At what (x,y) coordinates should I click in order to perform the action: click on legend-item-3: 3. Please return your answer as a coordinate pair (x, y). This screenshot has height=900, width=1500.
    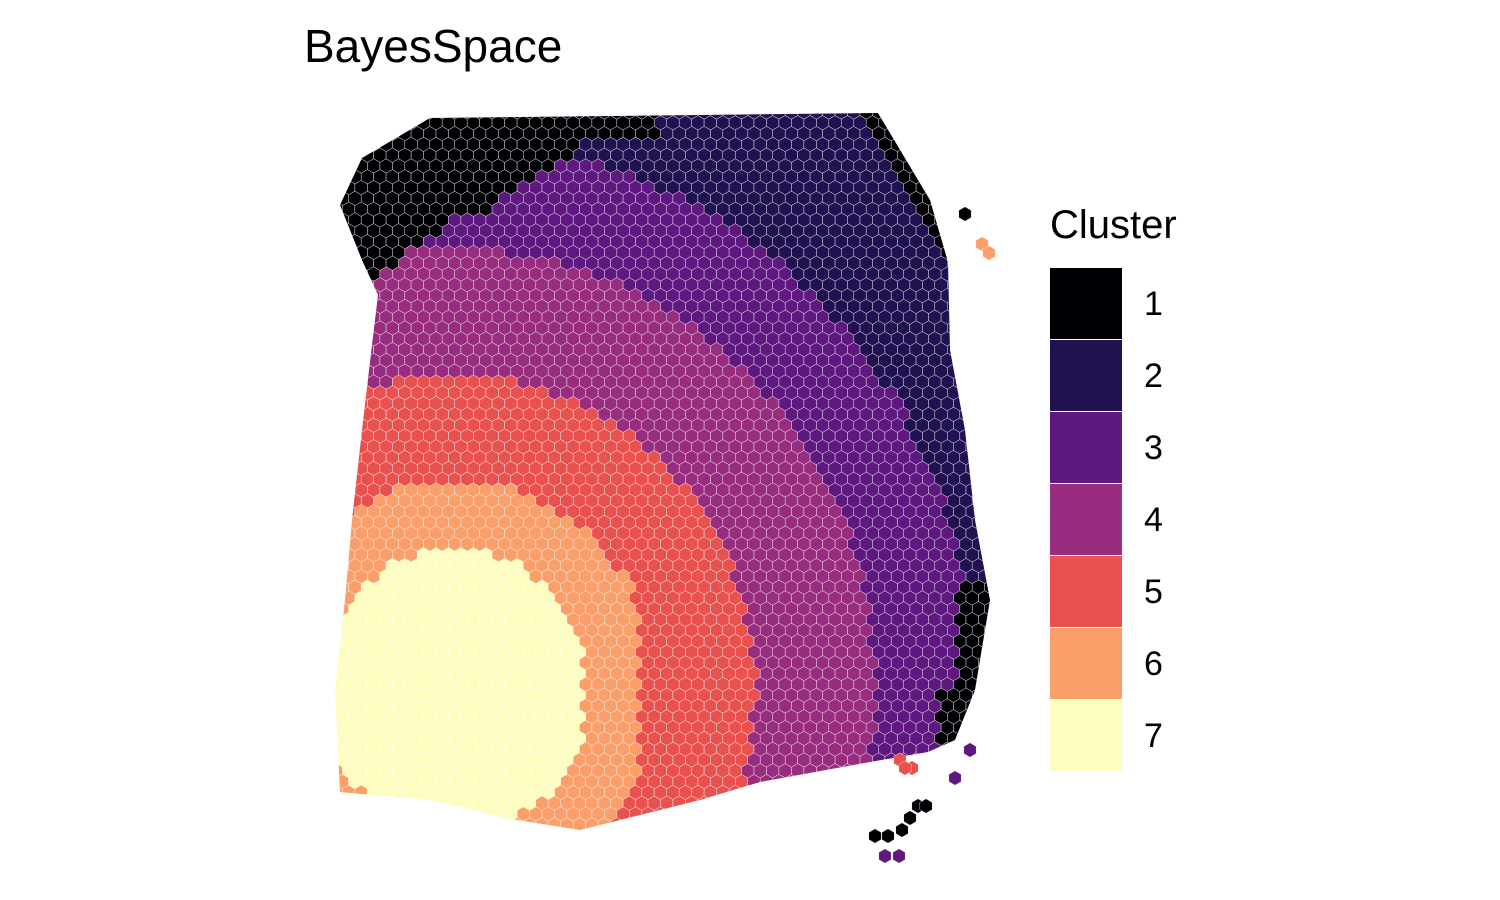
    Looking at the image, I should click on (1113, 448).